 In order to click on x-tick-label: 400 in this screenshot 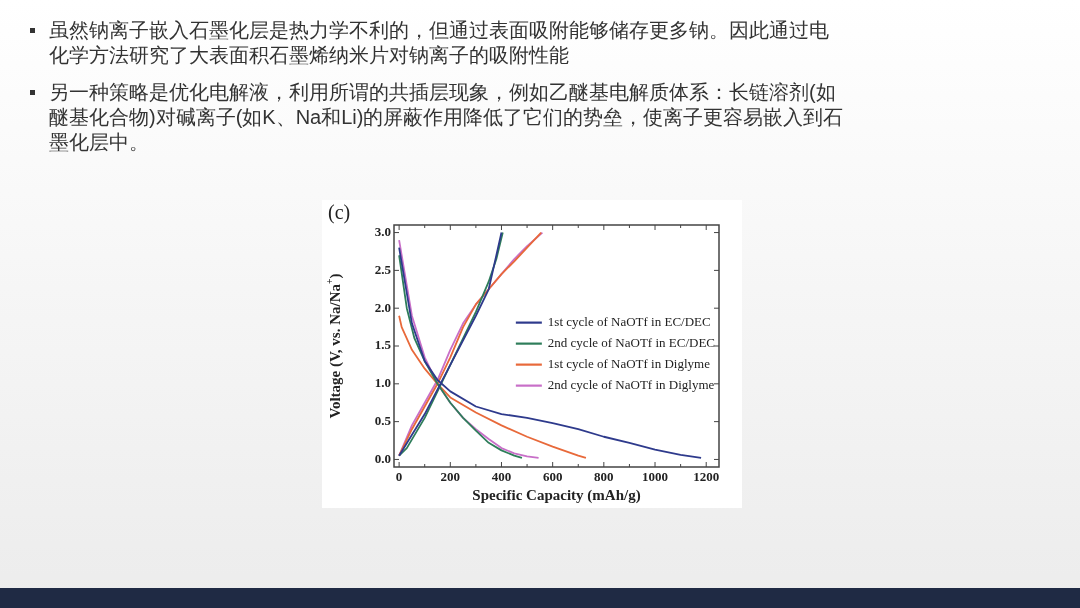, I will do `click(501, 477)`.